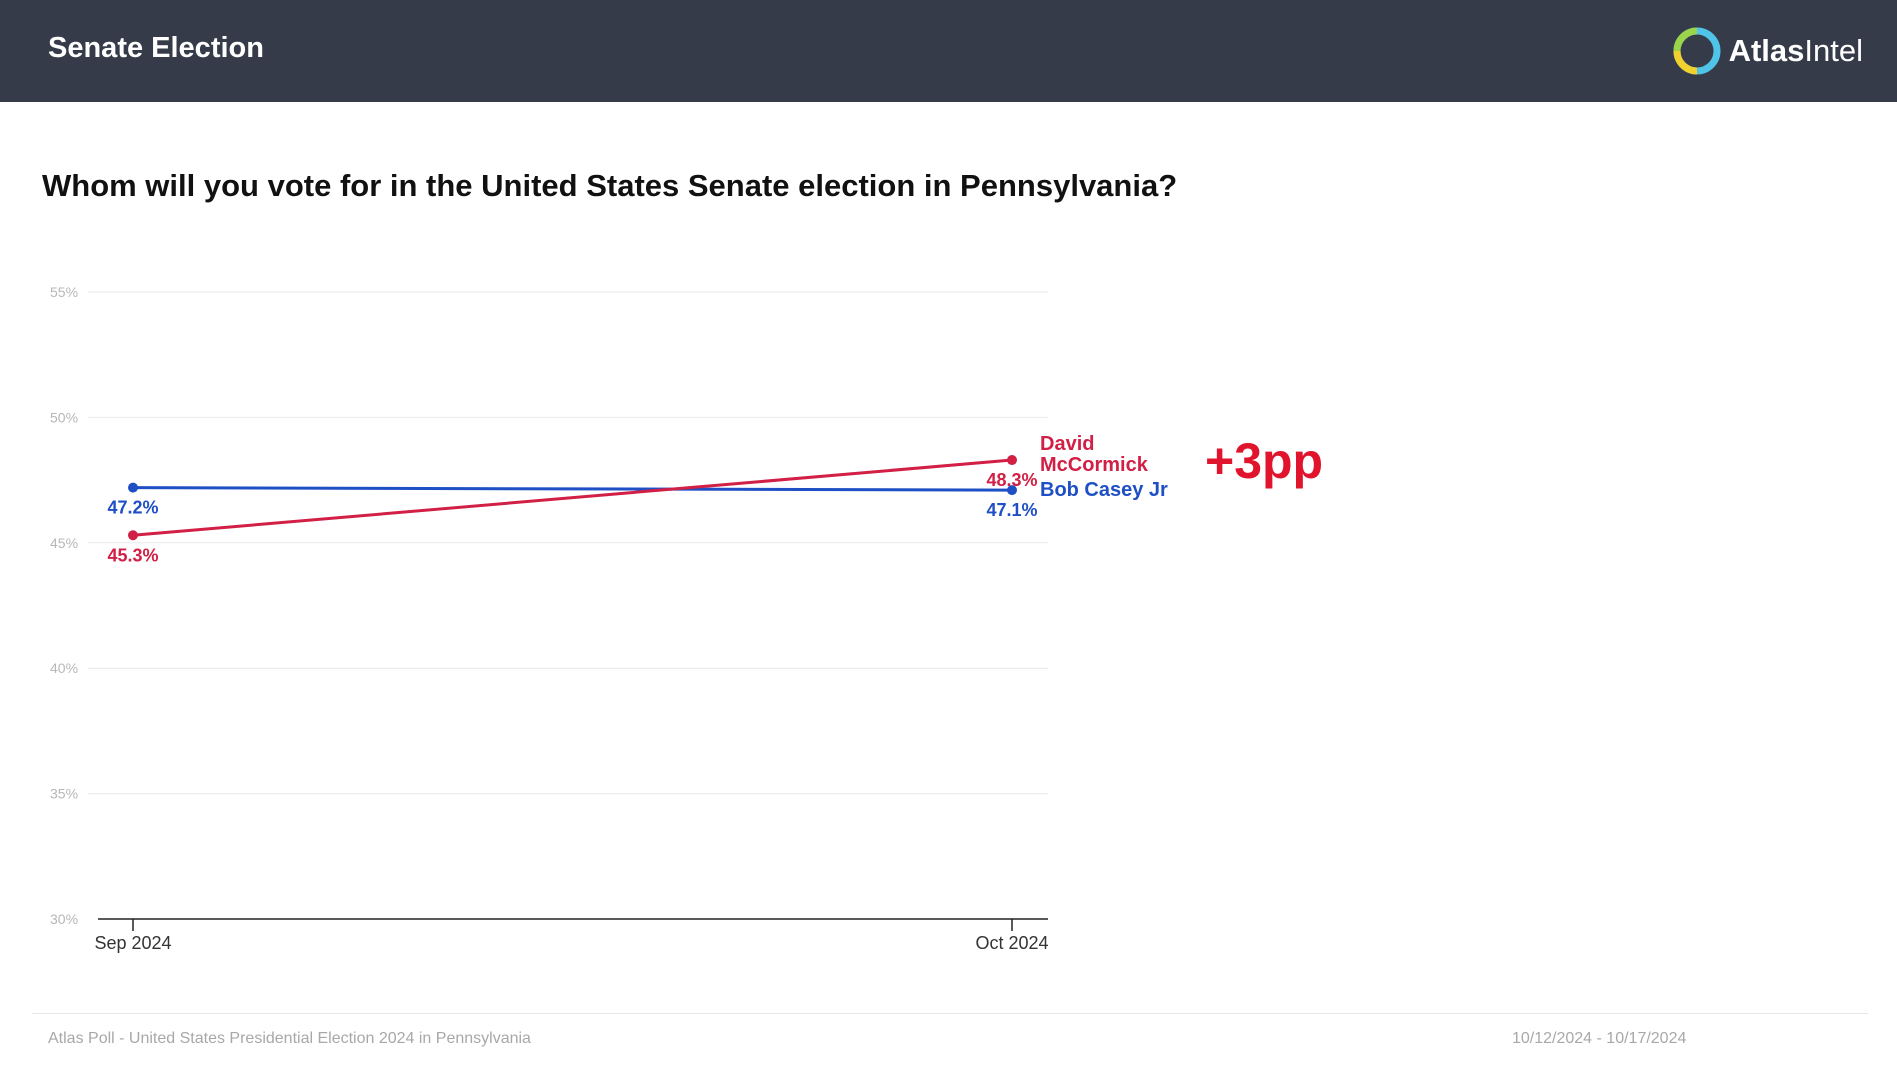 The height and width of the screenshot is (1067, 1897). I want to click on atlas-logo-icon, so click(1697, 51).